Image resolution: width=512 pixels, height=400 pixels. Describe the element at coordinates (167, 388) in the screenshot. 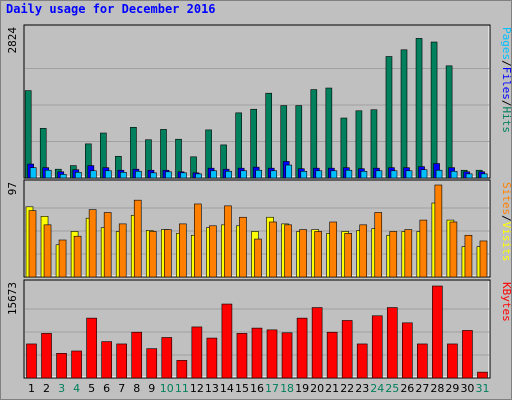

I see `x-tick-label: 10` at that location.